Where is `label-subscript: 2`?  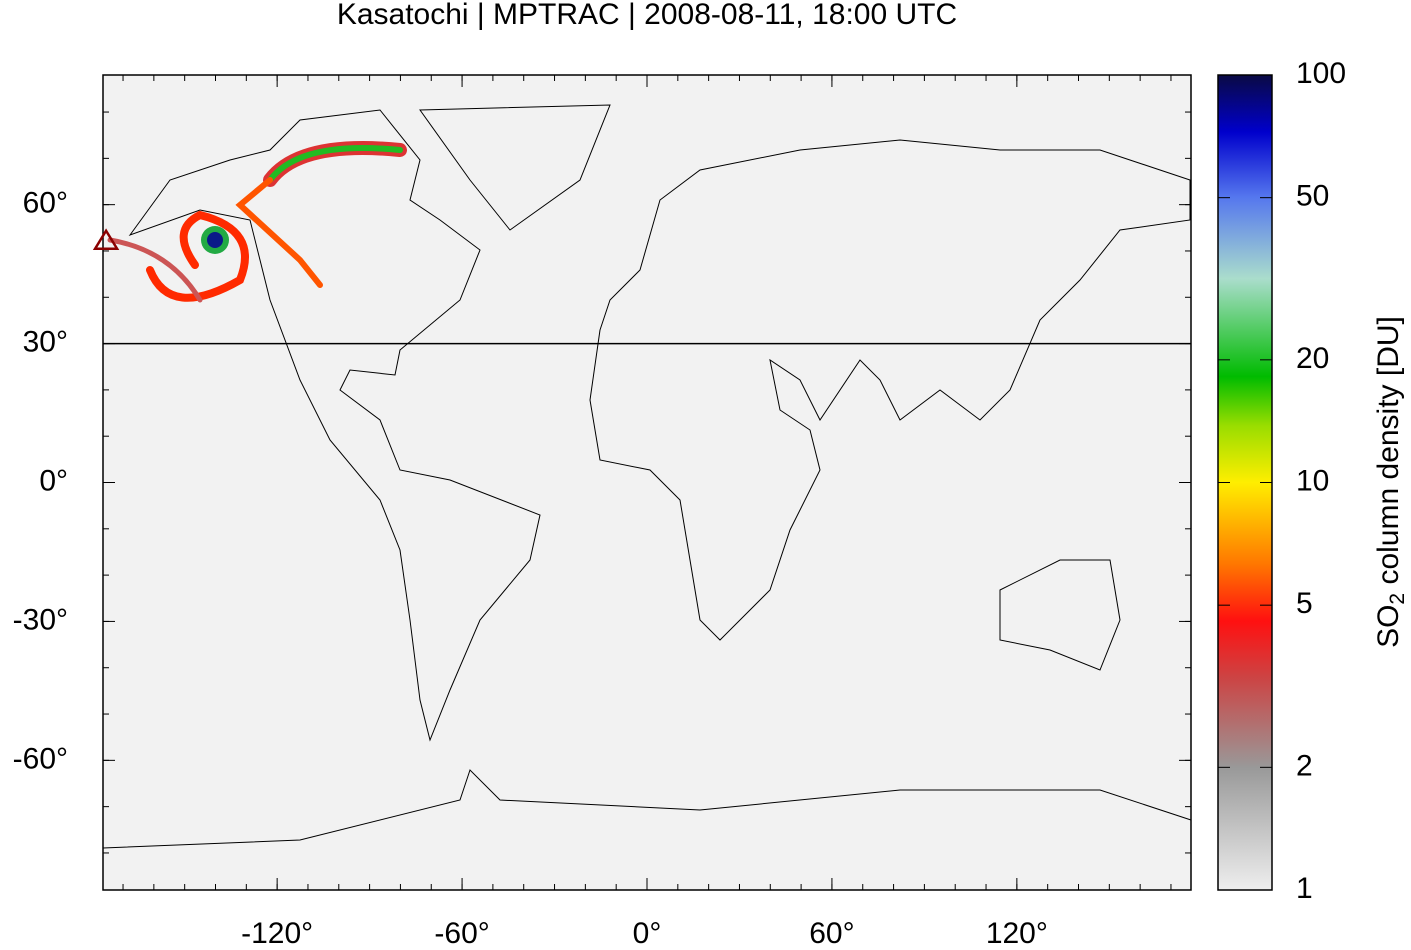
label-subscript: 2 is located at coordinates (1397, 599).